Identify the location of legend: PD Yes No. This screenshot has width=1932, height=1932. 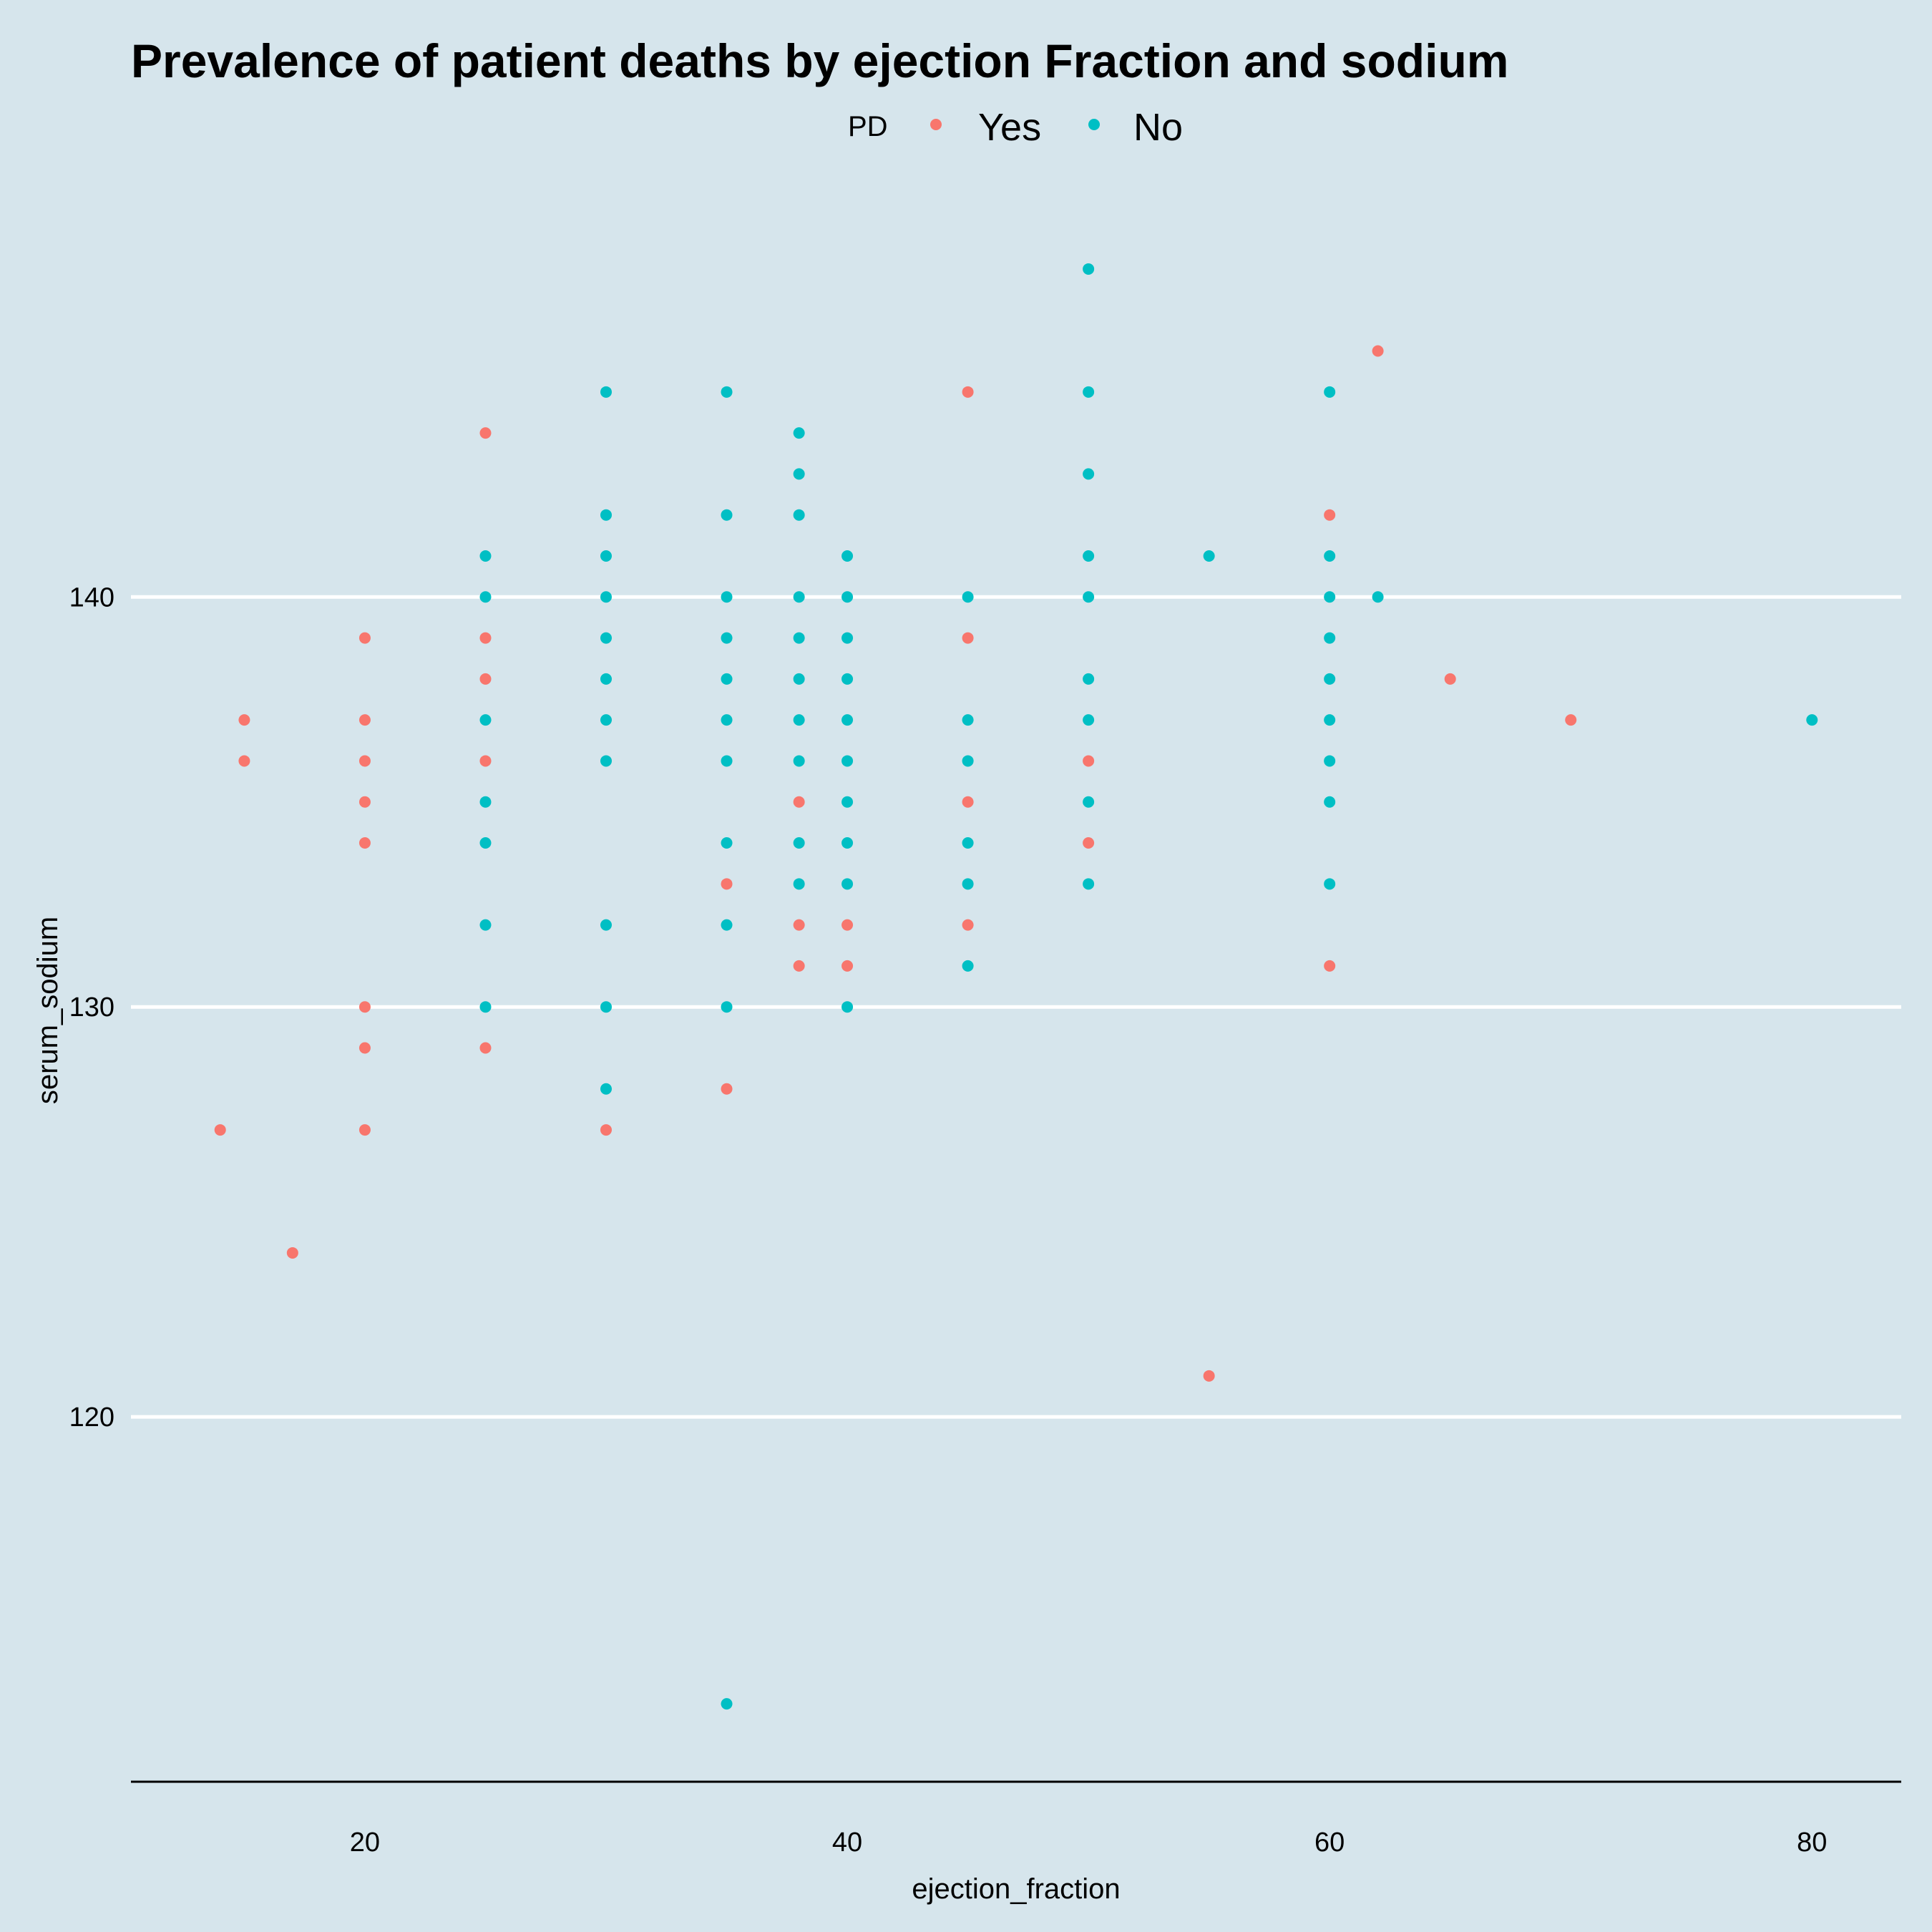
(1015, 127).